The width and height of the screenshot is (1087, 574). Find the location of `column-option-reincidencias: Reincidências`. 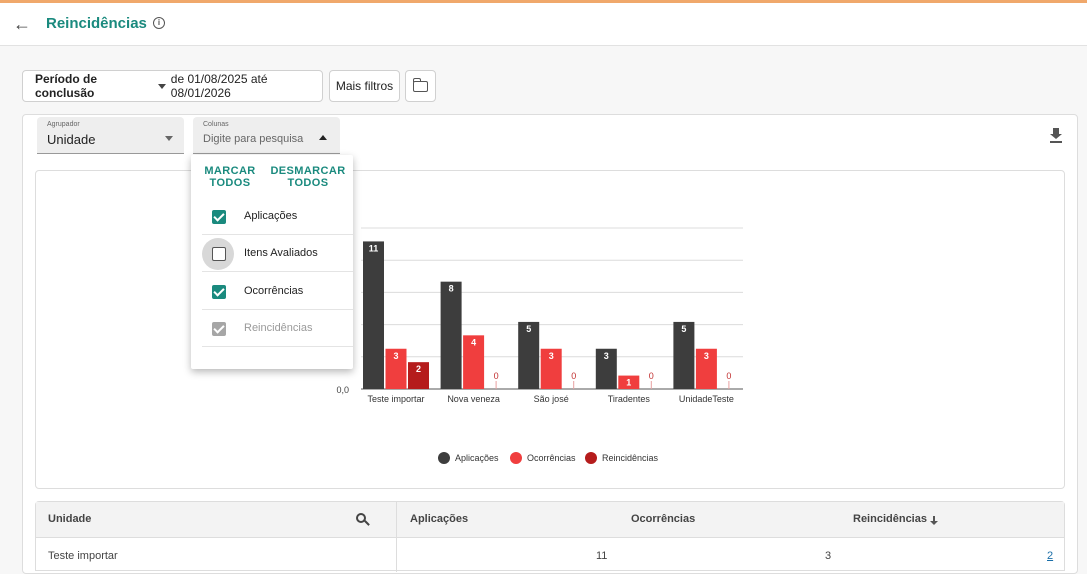

column-option-reincidencias: Reincidências is located at coordinates (277, 328).